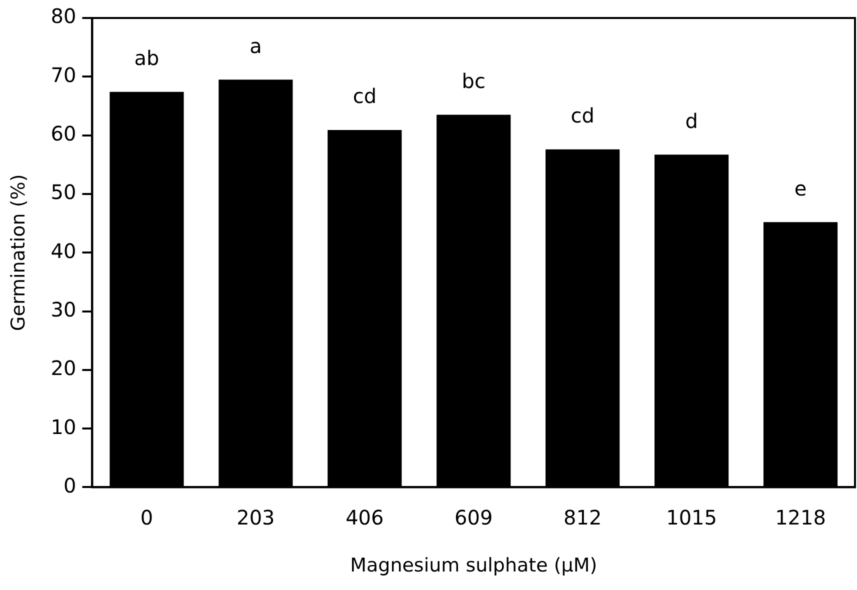 The image size is (857, 590). What do you see at coordinates (63, 368) in the screenshot?
I see `y-tick-label: 20` at bounding box center [63, 368].